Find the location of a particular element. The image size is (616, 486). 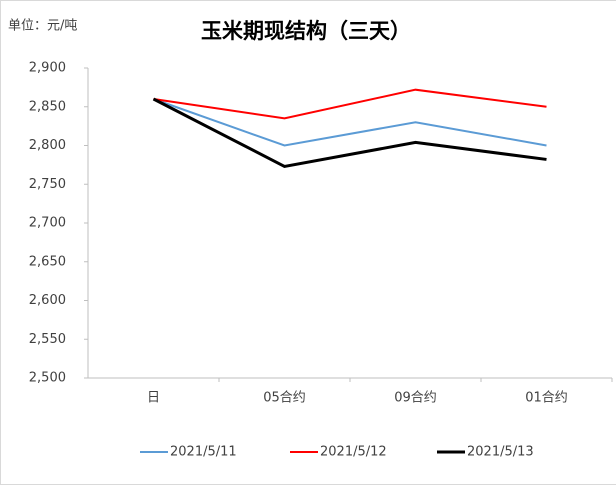

legend-label: 2021/5/11 is located at coordinates (203, 452).